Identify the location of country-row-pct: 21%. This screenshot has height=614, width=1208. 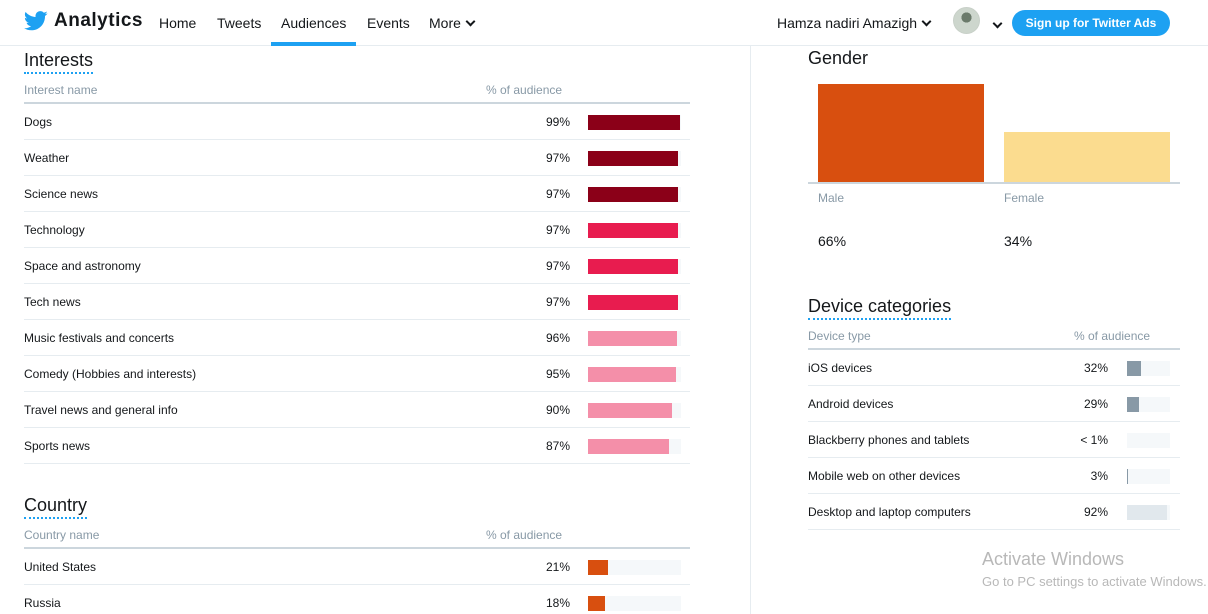
(557, 567).